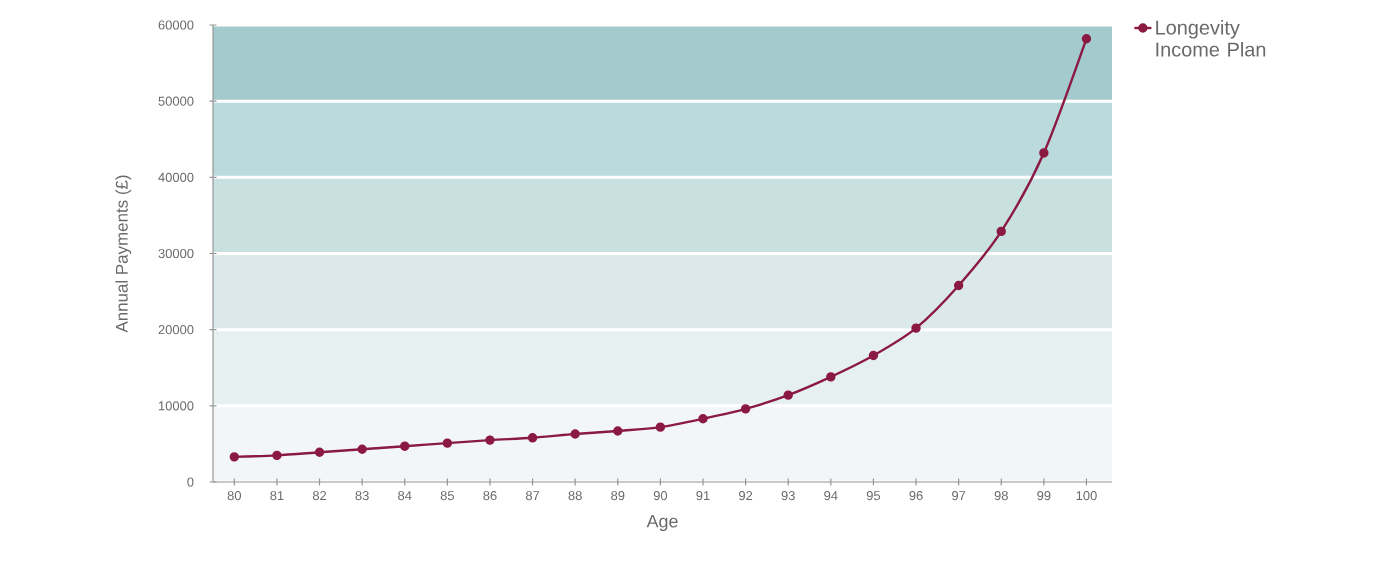 The height and width of the screenshot is (567, 1397). What do you see at coordinates (916, 496) in the screenshot?
I see `x-tick-label: 96` at bounding box center [916, 496].